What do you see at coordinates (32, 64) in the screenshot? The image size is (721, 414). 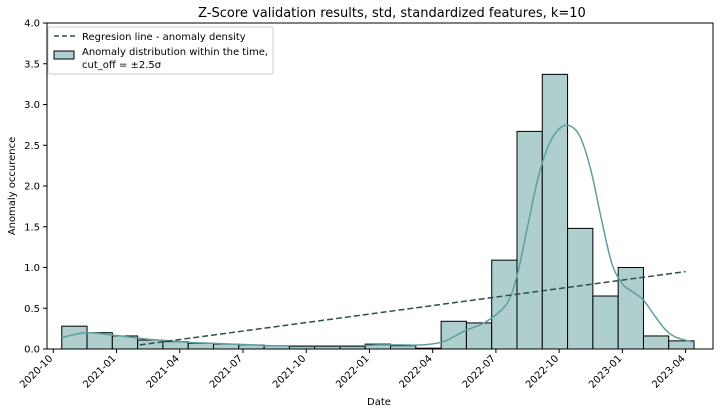 I see `y-tick-label: 3.5` at bounding box center [32, 64].